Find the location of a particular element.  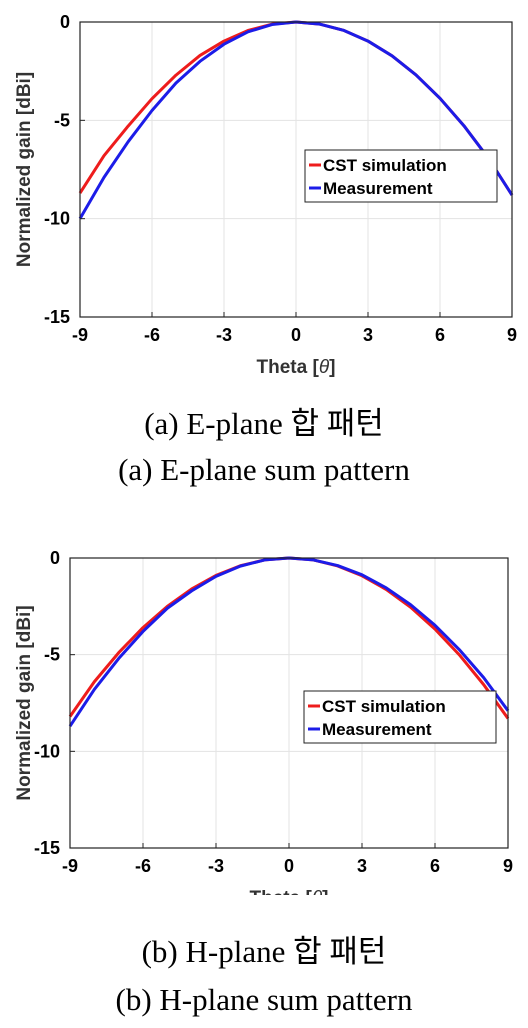

caption-a-english: (a) E-plane sum pattern is located at coordinates (264, 469).